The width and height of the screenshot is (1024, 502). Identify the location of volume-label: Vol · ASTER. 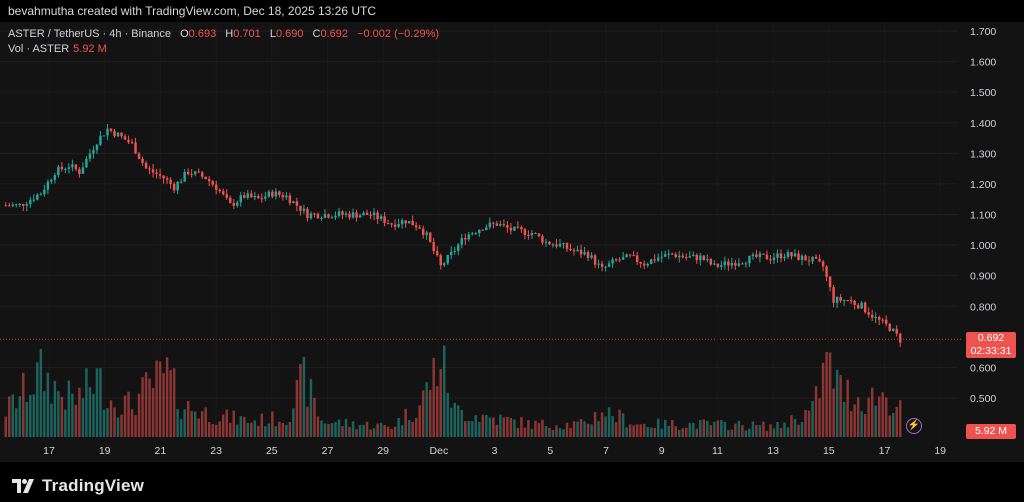
(39, 49).